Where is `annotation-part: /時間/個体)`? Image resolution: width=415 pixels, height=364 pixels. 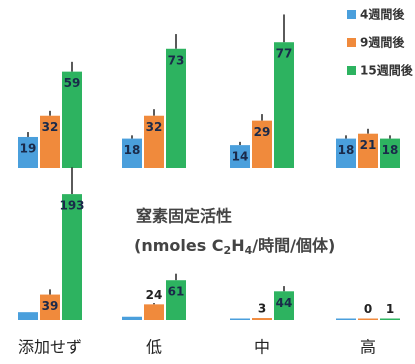 annotation-part: /時間/個体) is located at coordinates (293, 245).